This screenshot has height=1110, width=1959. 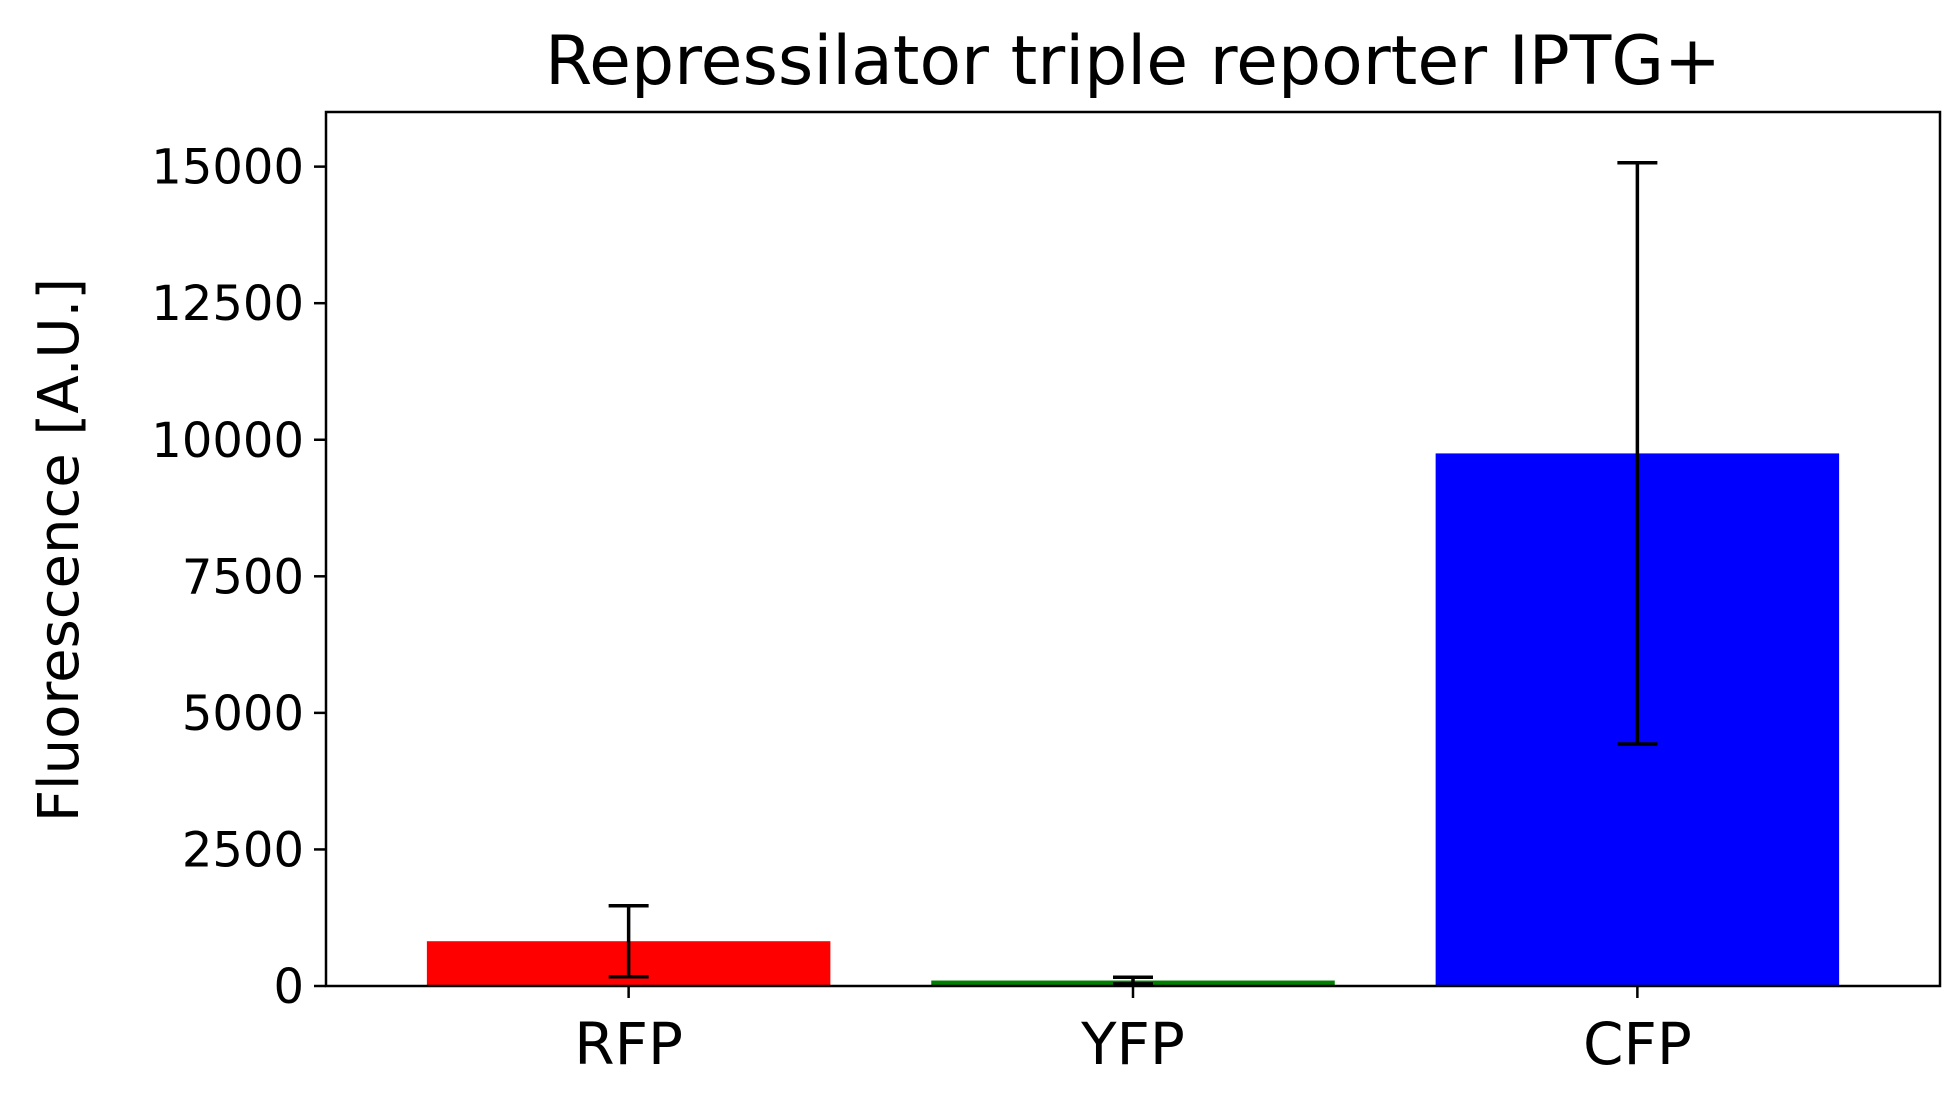 What do you see at coordinates (243, 714) in the screenshot?
I see `y-tick-label: 5000` at bounding box center [243, 714].